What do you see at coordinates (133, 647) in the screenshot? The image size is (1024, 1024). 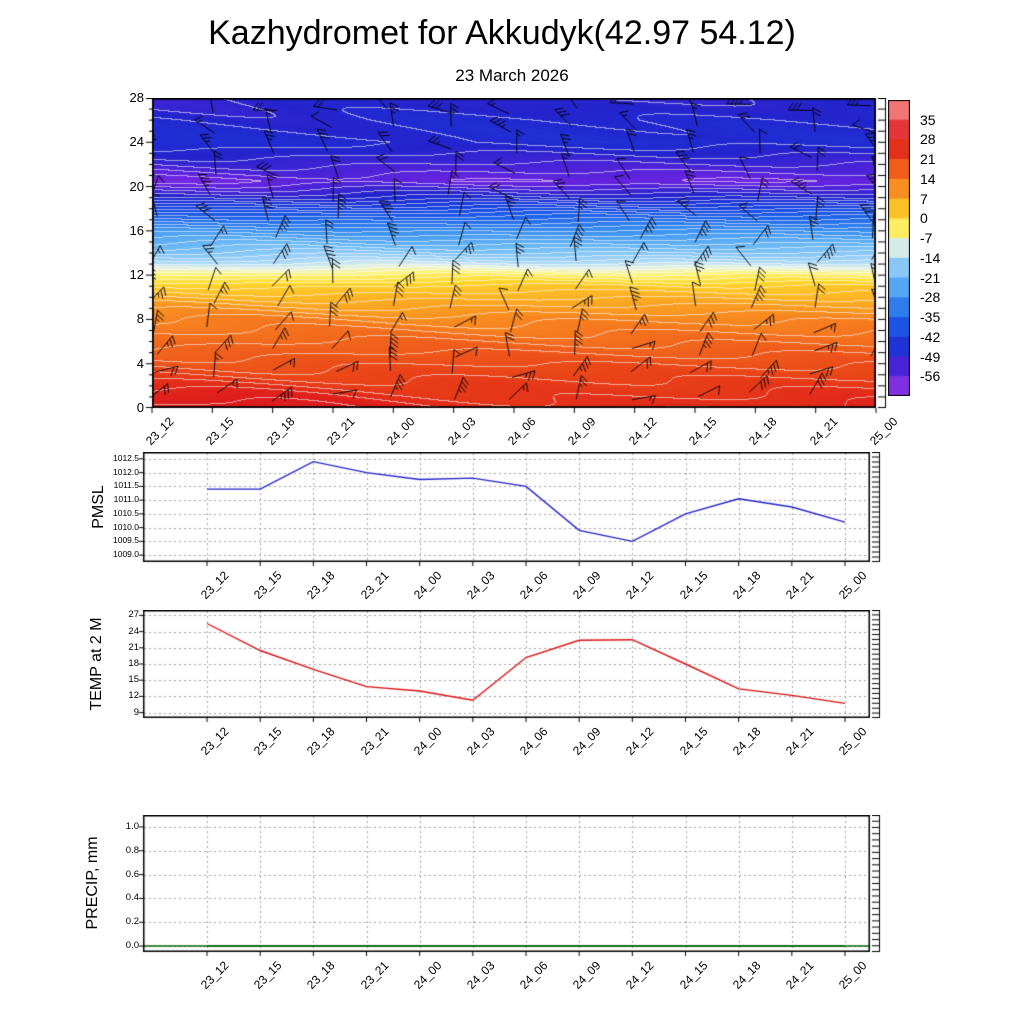 I see `y-tick-label: 21` at bounding box center [133, 647].